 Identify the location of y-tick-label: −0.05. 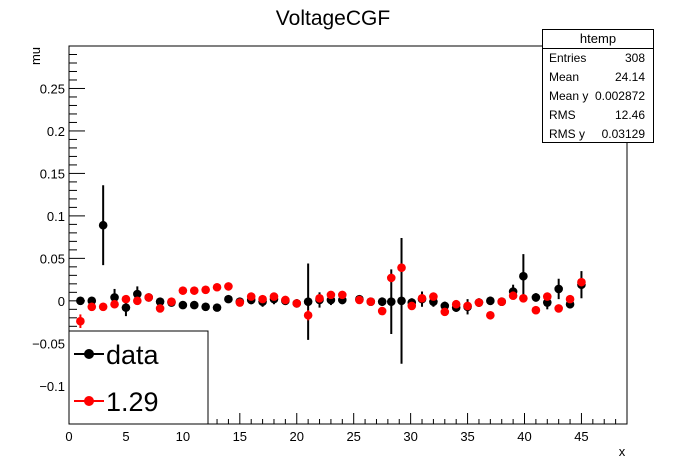
(48, 343).